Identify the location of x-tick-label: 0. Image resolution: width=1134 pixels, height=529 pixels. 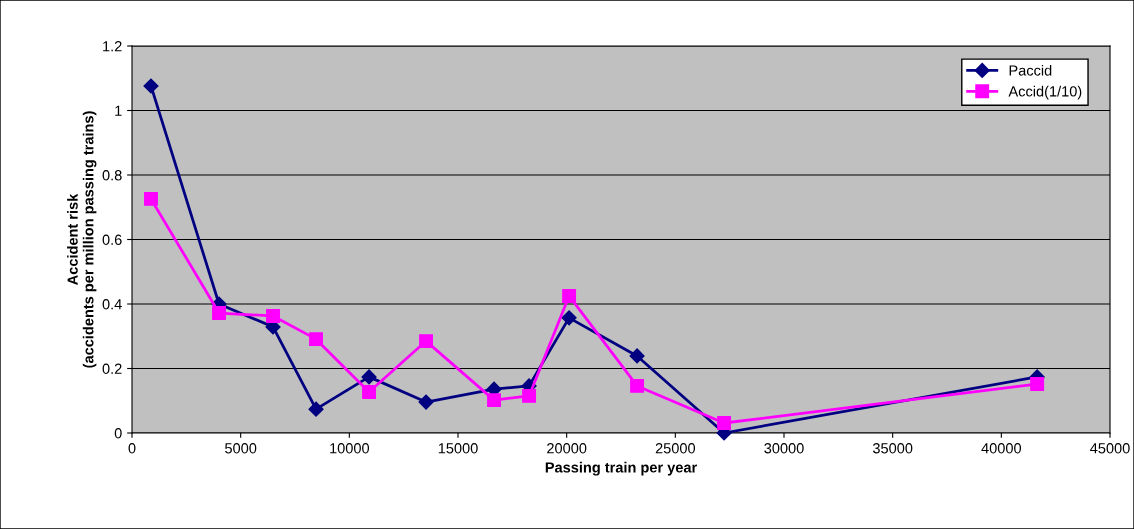
(132, 448).